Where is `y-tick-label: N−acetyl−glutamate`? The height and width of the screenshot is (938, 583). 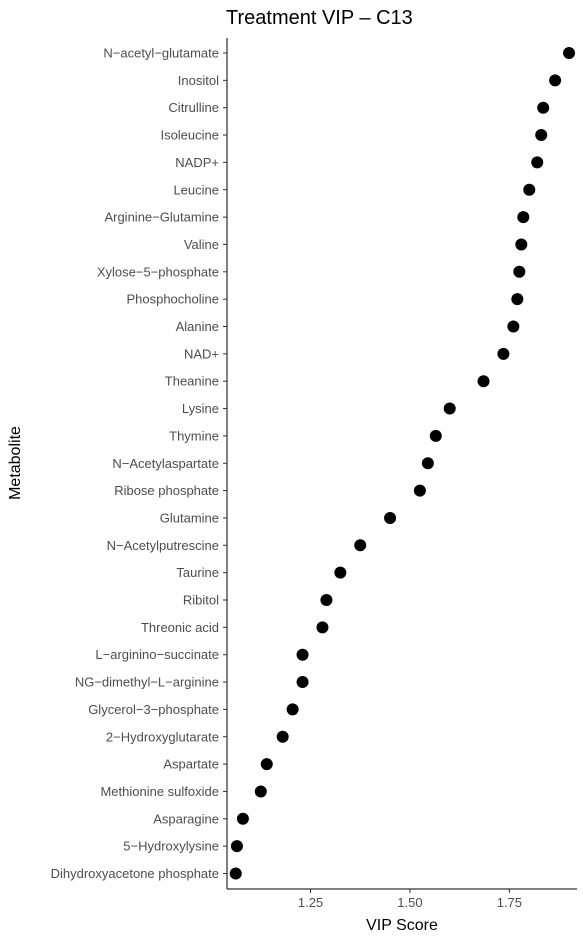
y-tick-label: N−acetyl−glutamate is located at coordinates (161, 53).